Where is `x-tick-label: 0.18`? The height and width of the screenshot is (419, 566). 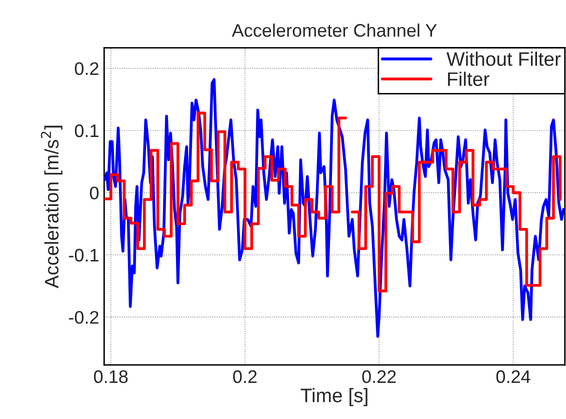
x-tick-label: 0.18 is located at coordinates (111, 377).